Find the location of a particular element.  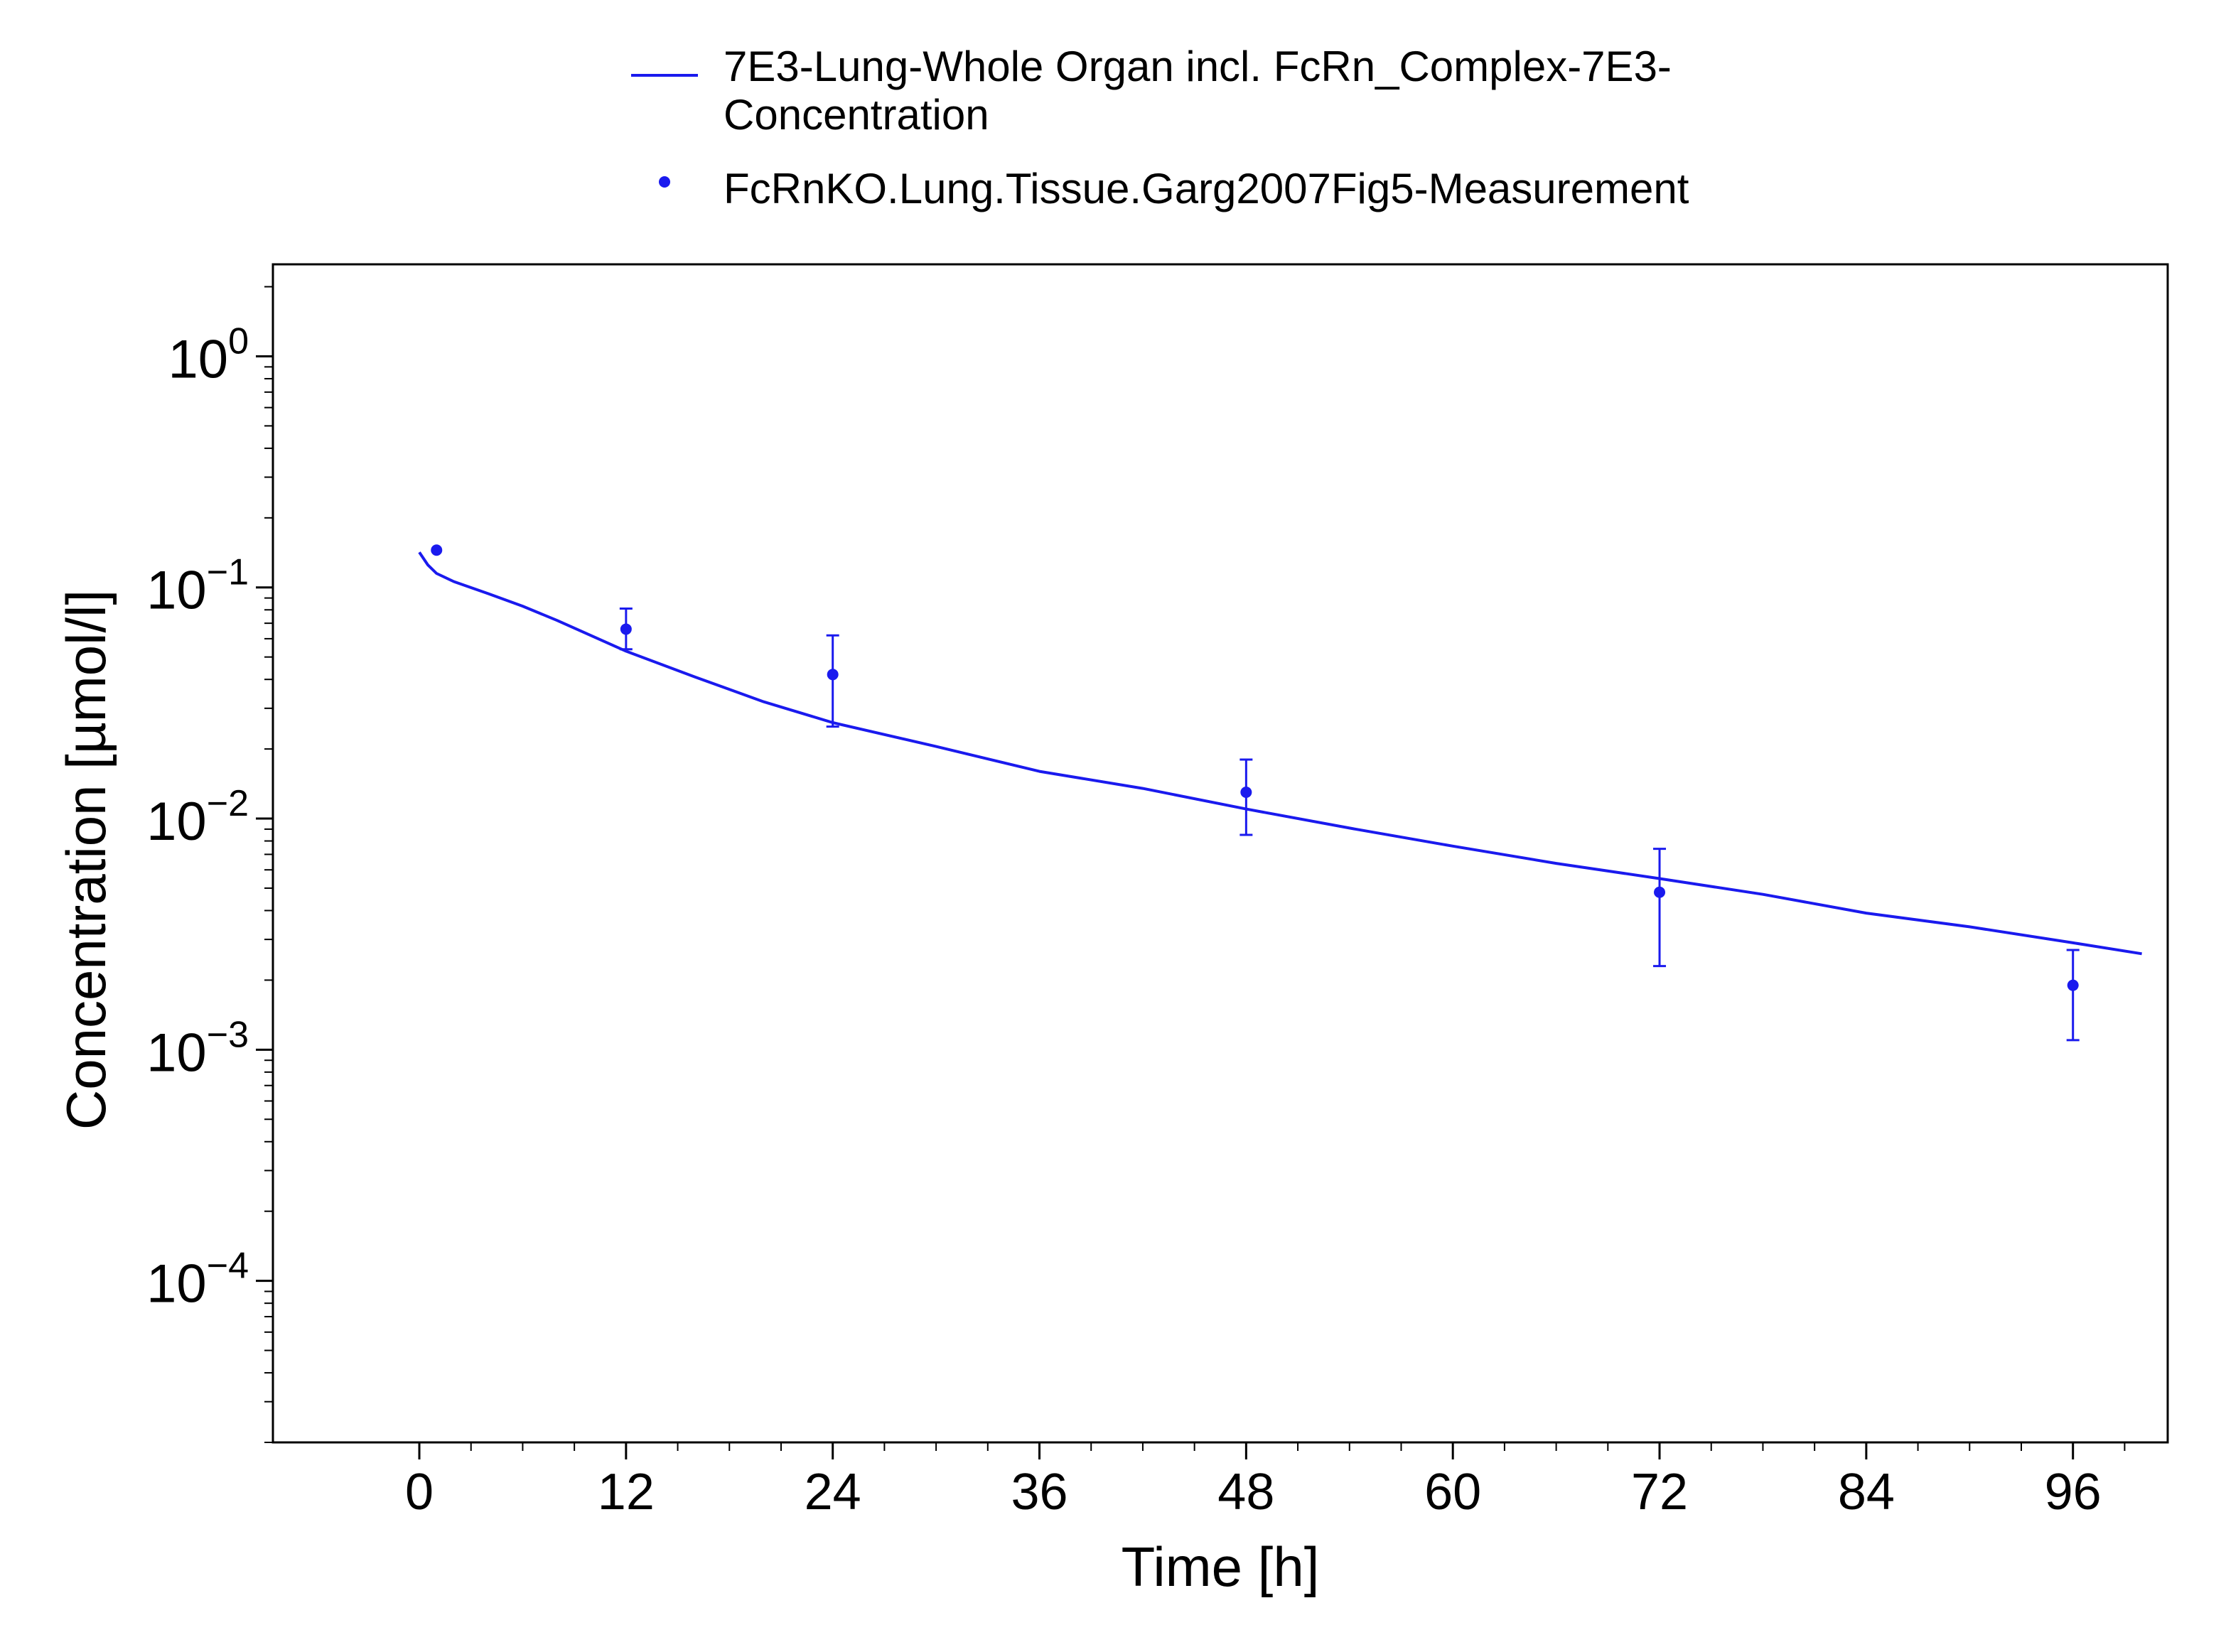

y-tick-label: 10⁻⁴ is located at coordinates (197, 1280).